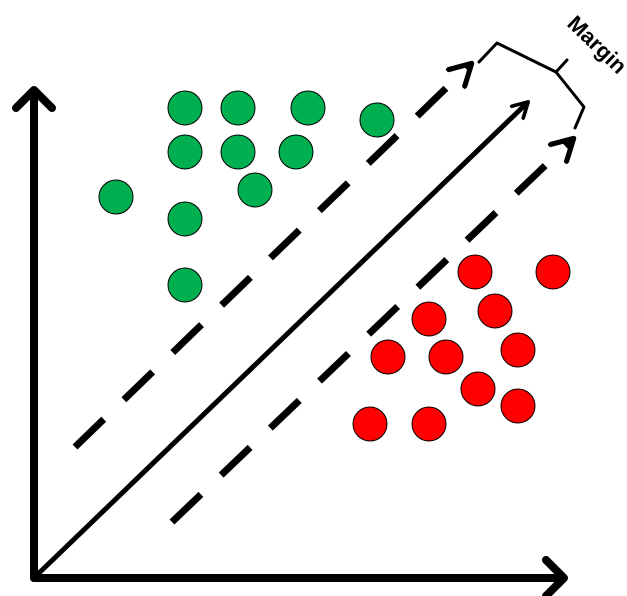  I want to click on class-b-points, so click(461, 348).